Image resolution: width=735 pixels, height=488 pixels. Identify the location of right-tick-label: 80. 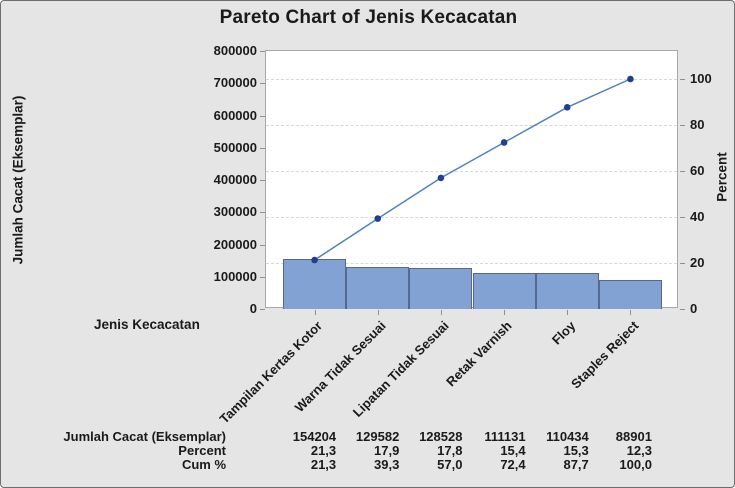
(697, 124).